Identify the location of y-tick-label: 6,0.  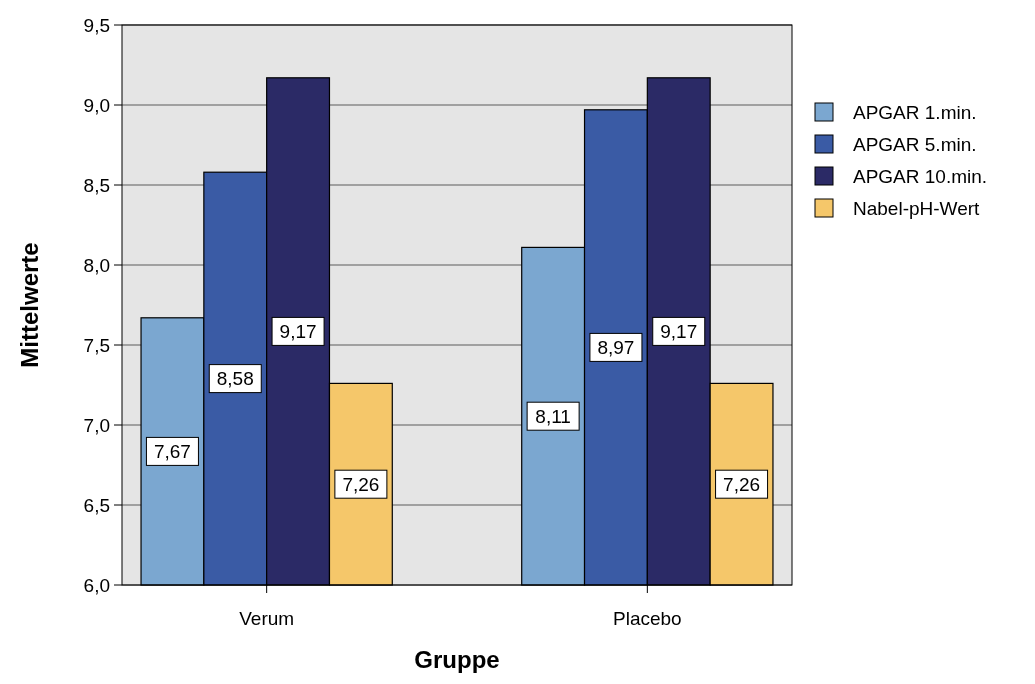
(96, 585).